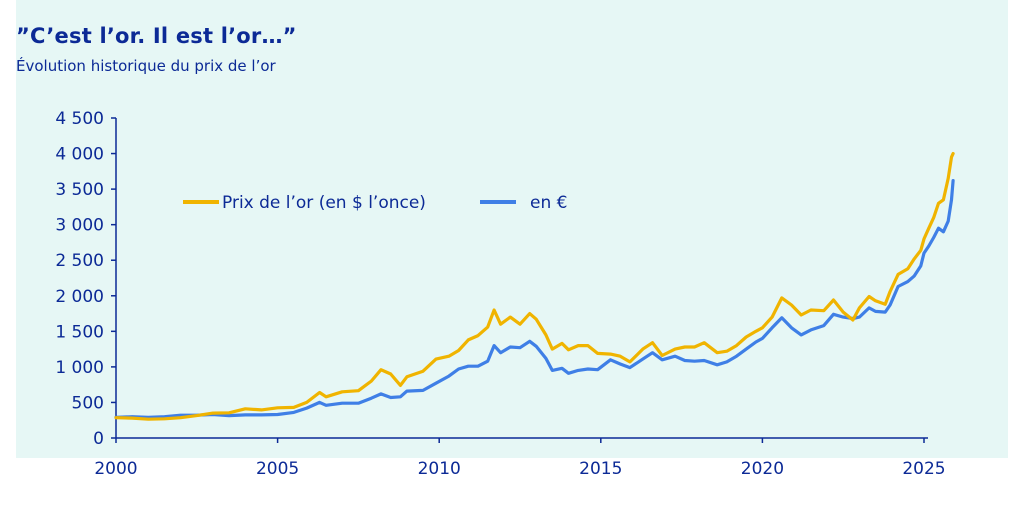 This screenshot has height=506, width=1024. Describe the element at coordinates (79, 297) in the screenshot. I see `y-tick-label: 2 000` at that location.